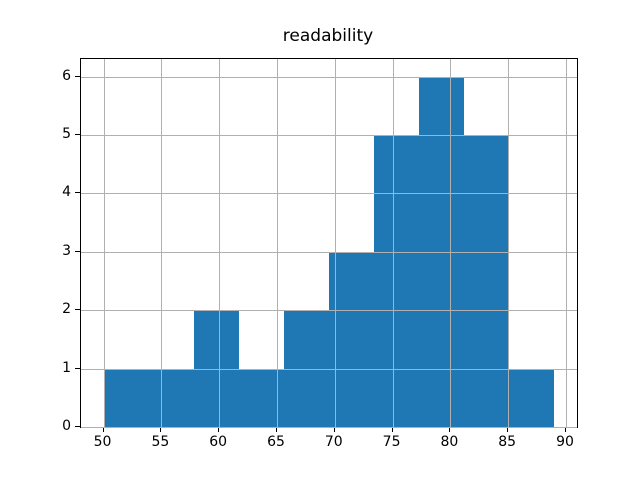  I want to click on x-tick-label: 85, so click(507, 442).